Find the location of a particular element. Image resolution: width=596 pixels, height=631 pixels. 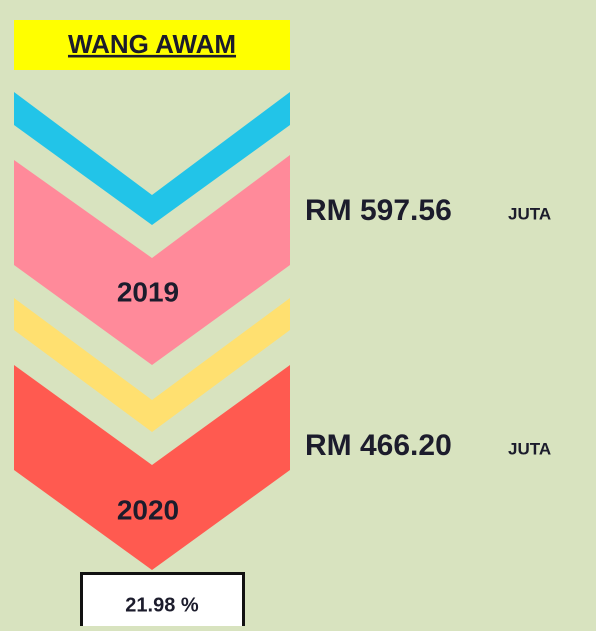

amount: RM 597.56 is located at coordinates (378, 210).